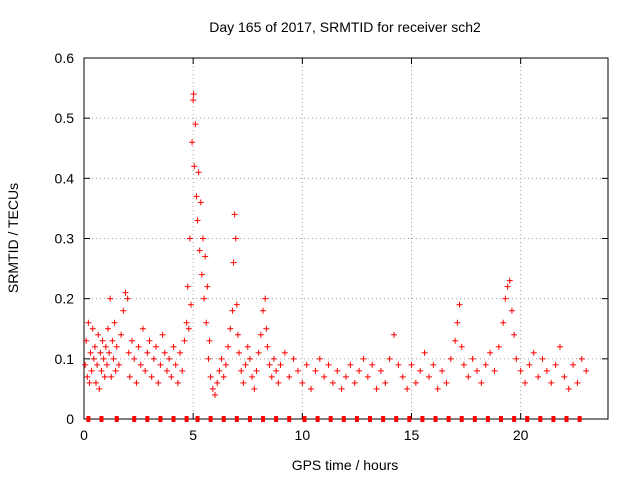 Image resolution: width=640 pixels, height=480 pixels. I want to click on y-tick-label: 0.5, so click(65, 118).